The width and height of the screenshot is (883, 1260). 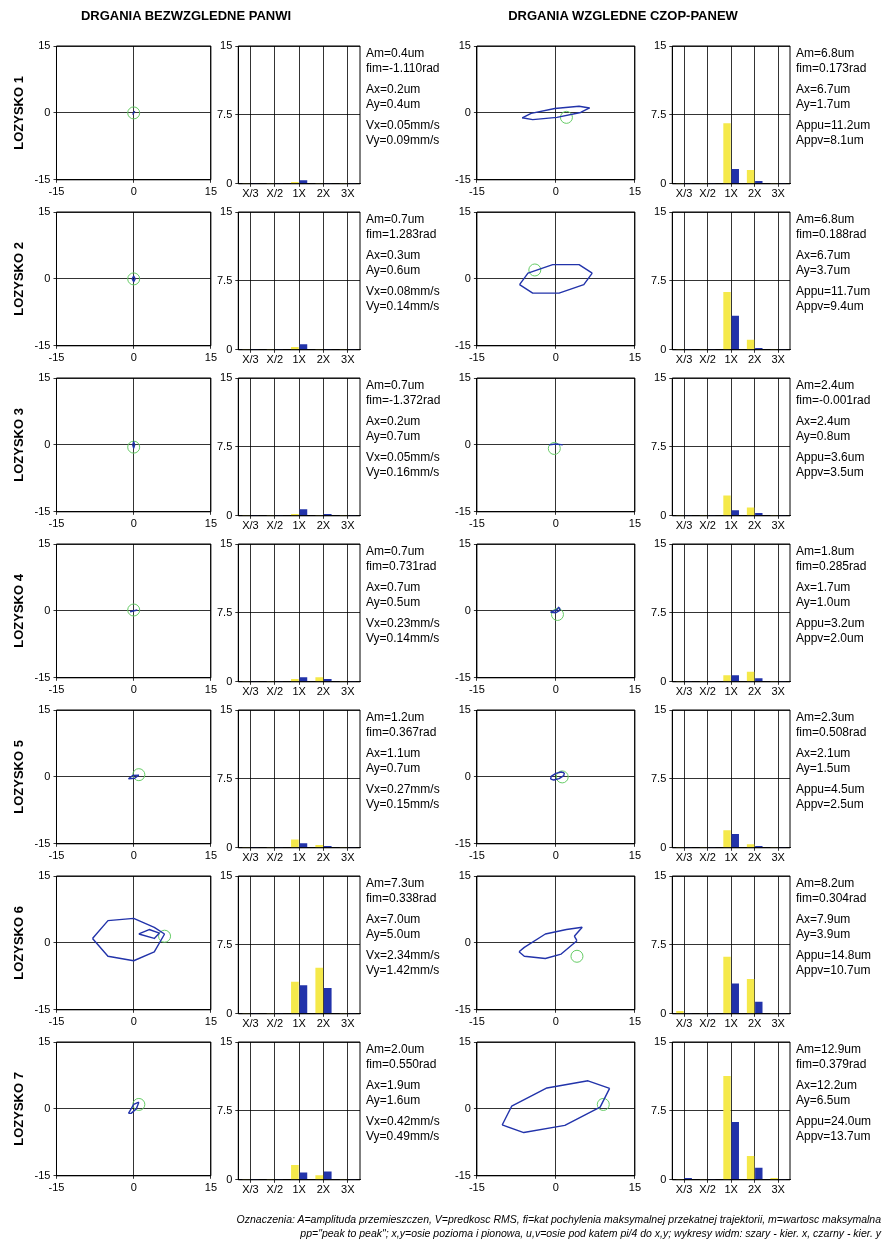 I want to click on text: Appu=11.7um, so click(x=833, y=291).